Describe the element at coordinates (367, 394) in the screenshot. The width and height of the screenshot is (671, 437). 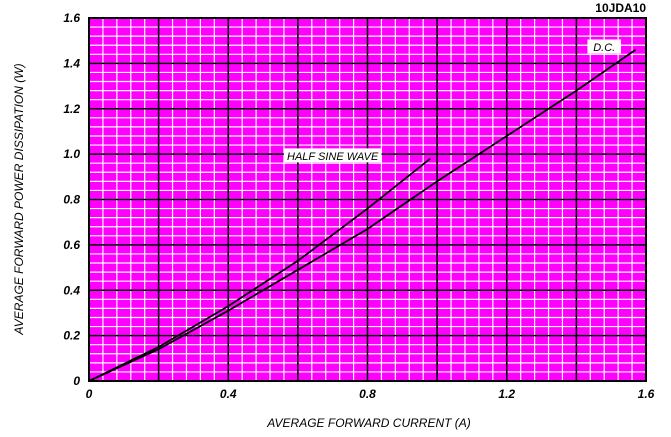
I see `x-tick-label: 0.8` at that location.